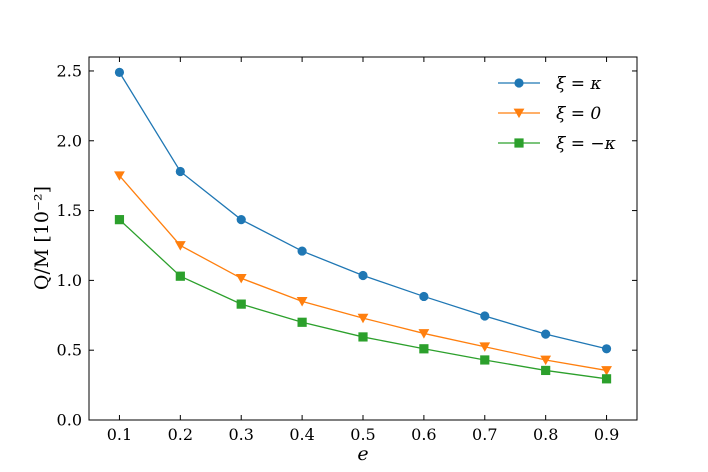 The height and width of the screenshot is (472, 708). I want to click on legend: ξ = κ ξ = 0 ξ = −κ, so click(557, 114).